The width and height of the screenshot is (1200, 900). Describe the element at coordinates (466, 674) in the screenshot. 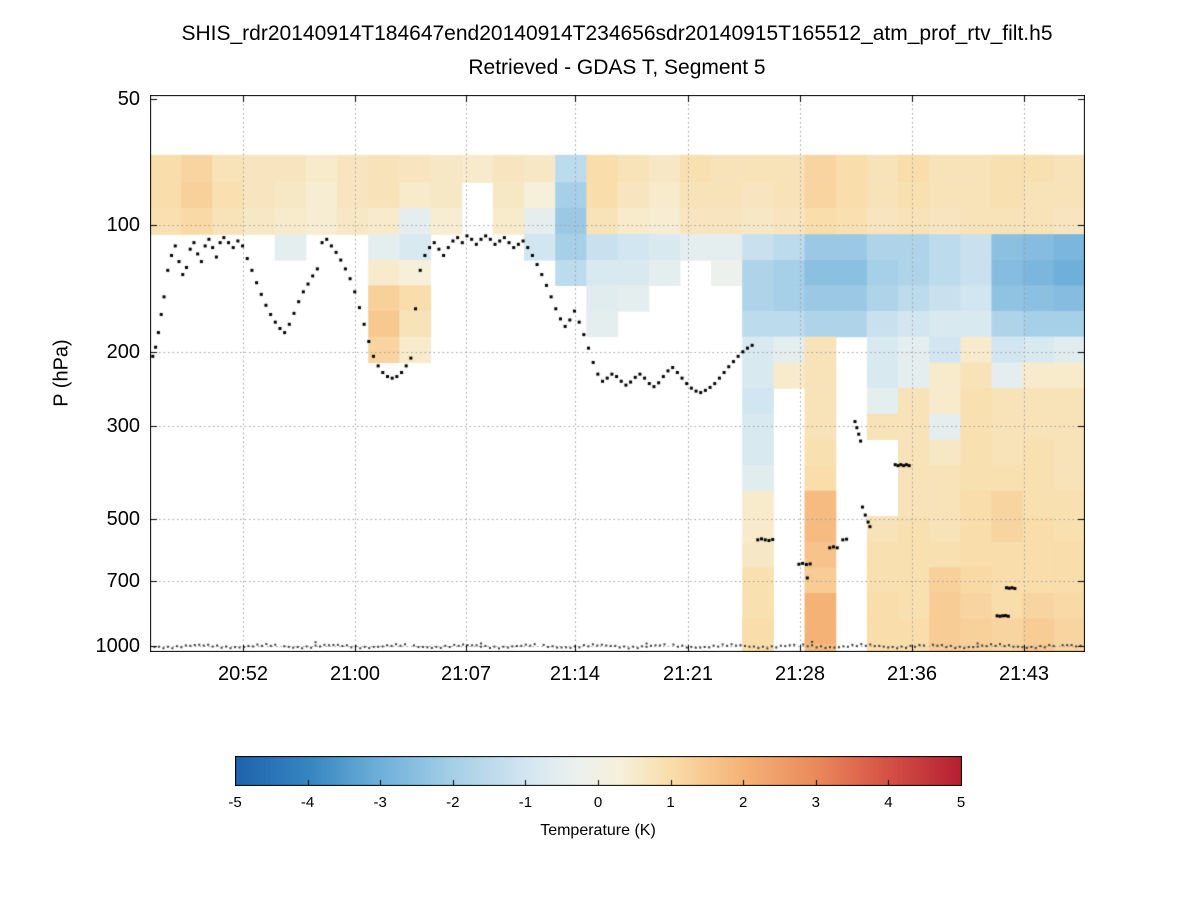

I see `x-tick-label-21:07: 21:07` at that location.